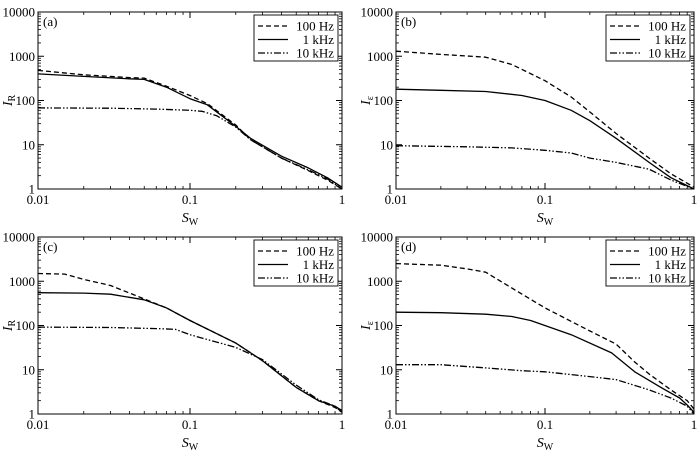 This screenshot has width=700, height=454. Describe the element at coordinates (408, 21) in the screenshot. I see `panel-label: (b)` at that location.